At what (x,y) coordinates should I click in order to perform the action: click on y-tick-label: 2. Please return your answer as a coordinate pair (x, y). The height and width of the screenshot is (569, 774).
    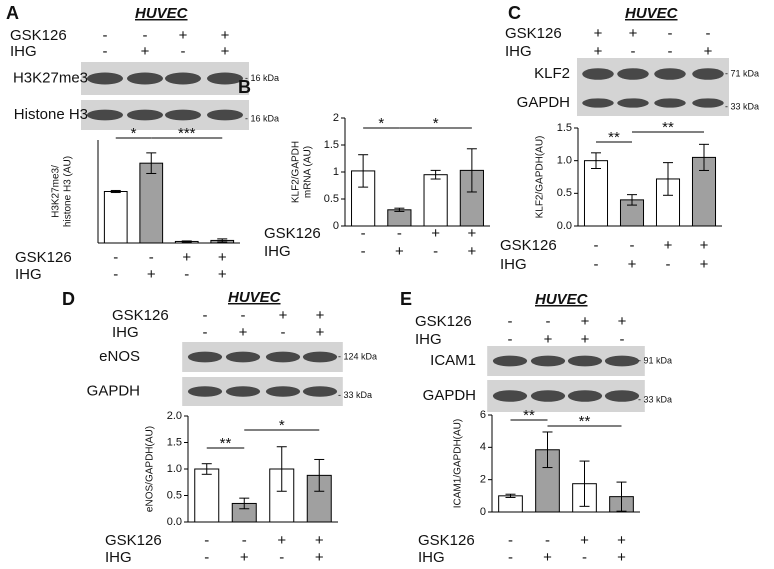
    Looking at the image, I should click on (483, 480).